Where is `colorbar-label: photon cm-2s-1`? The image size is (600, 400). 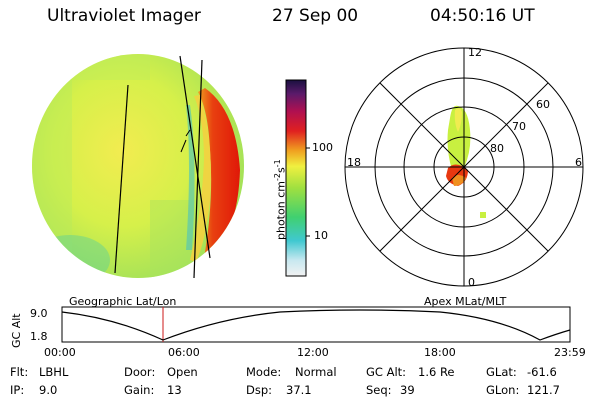 colorbar-label: photon cm-2s-1 is located at coordinates (280, 199).